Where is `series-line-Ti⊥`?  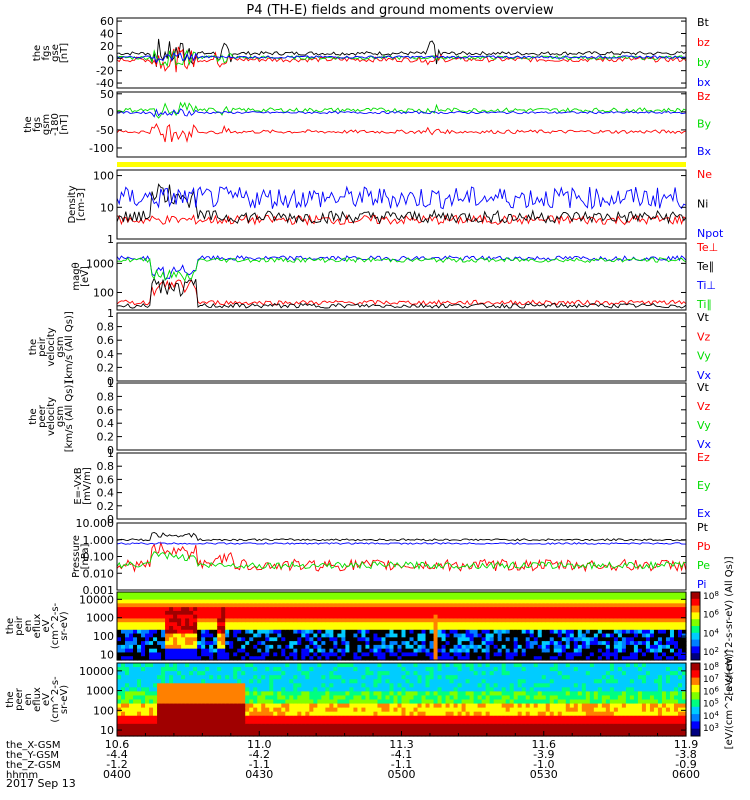 series-line-Ti⊥ is located at coordinates (401, 268).